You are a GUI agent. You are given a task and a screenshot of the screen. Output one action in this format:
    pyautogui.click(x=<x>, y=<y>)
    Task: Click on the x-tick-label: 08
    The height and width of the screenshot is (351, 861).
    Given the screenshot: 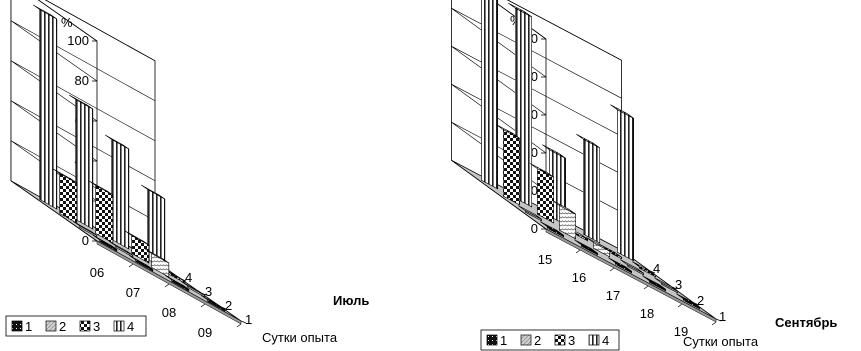 What is the action you would take?
    pyautogui.click(x=169, y=312)
    